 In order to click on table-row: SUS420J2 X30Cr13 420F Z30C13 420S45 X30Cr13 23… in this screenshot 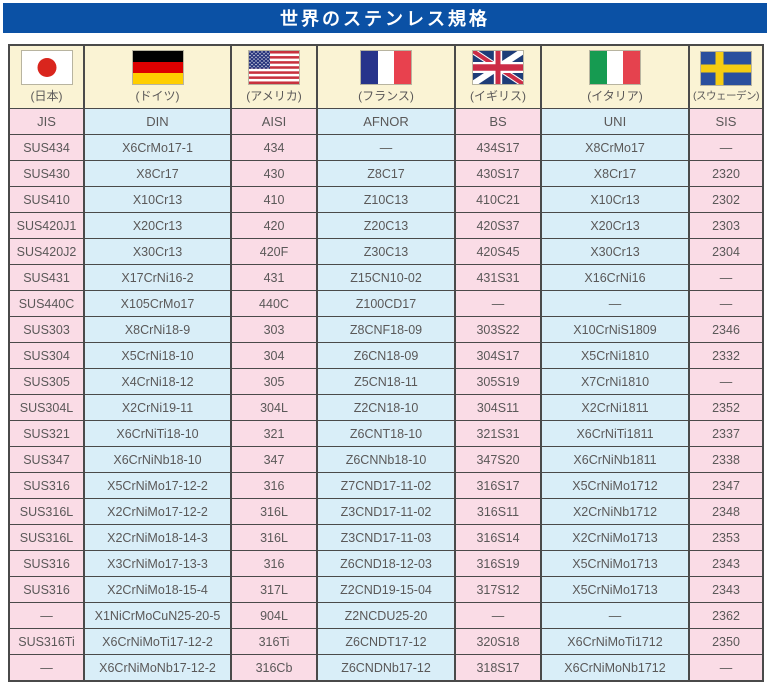, I will do `click(386, 251)`.